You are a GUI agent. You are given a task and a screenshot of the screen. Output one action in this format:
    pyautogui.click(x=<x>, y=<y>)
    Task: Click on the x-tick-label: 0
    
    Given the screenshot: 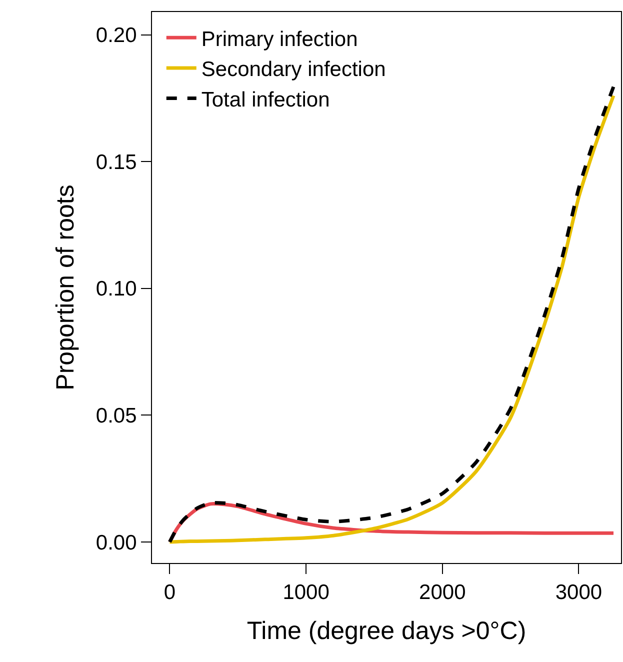 What is the action you would take?
    pyautogui.click(x=170, y=592)
    